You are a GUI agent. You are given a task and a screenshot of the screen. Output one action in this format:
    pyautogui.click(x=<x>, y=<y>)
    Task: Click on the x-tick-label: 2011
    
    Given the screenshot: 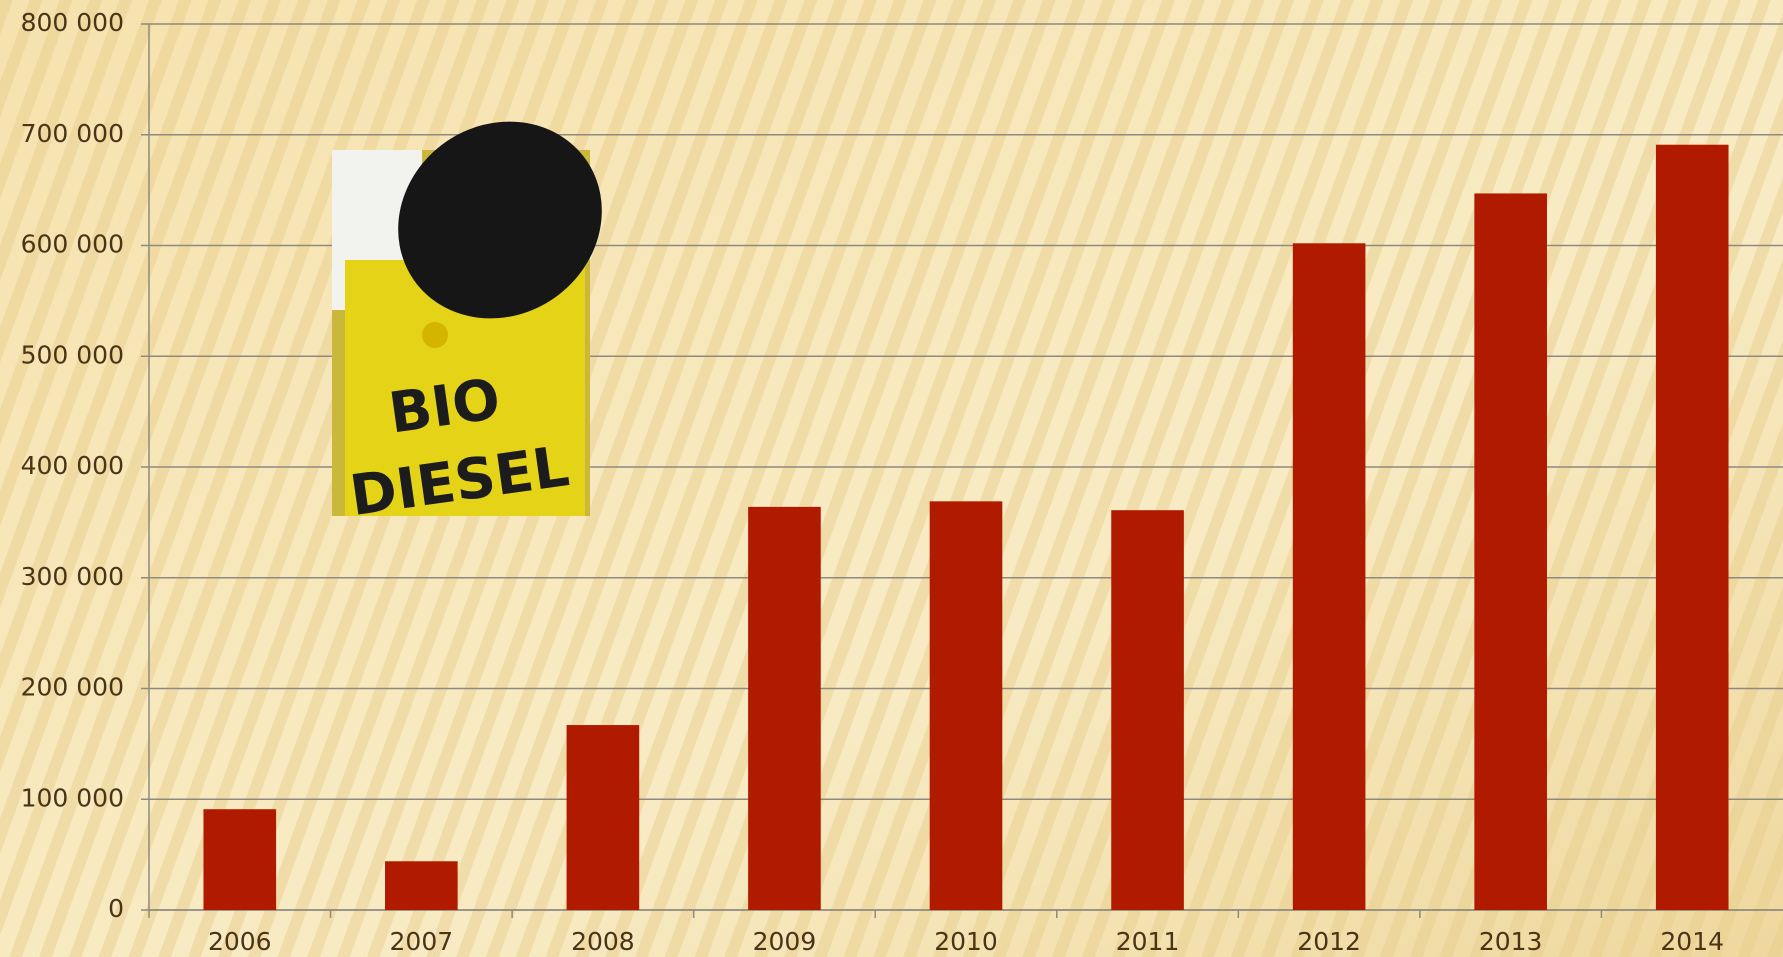 What is the action you would take?
    pyautogui.click(x=1148, y=941)
    